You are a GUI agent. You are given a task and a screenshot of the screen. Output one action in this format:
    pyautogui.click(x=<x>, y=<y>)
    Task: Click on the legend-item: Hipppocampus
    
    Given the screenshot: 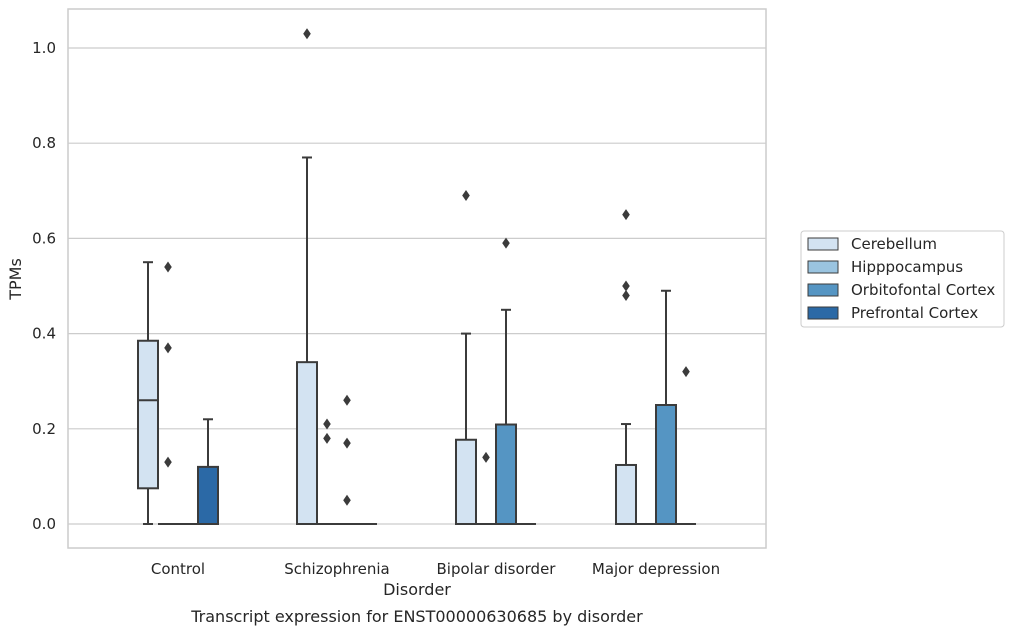 What is the action you would take?
    pyautogui.click(x=885, y=267)
    